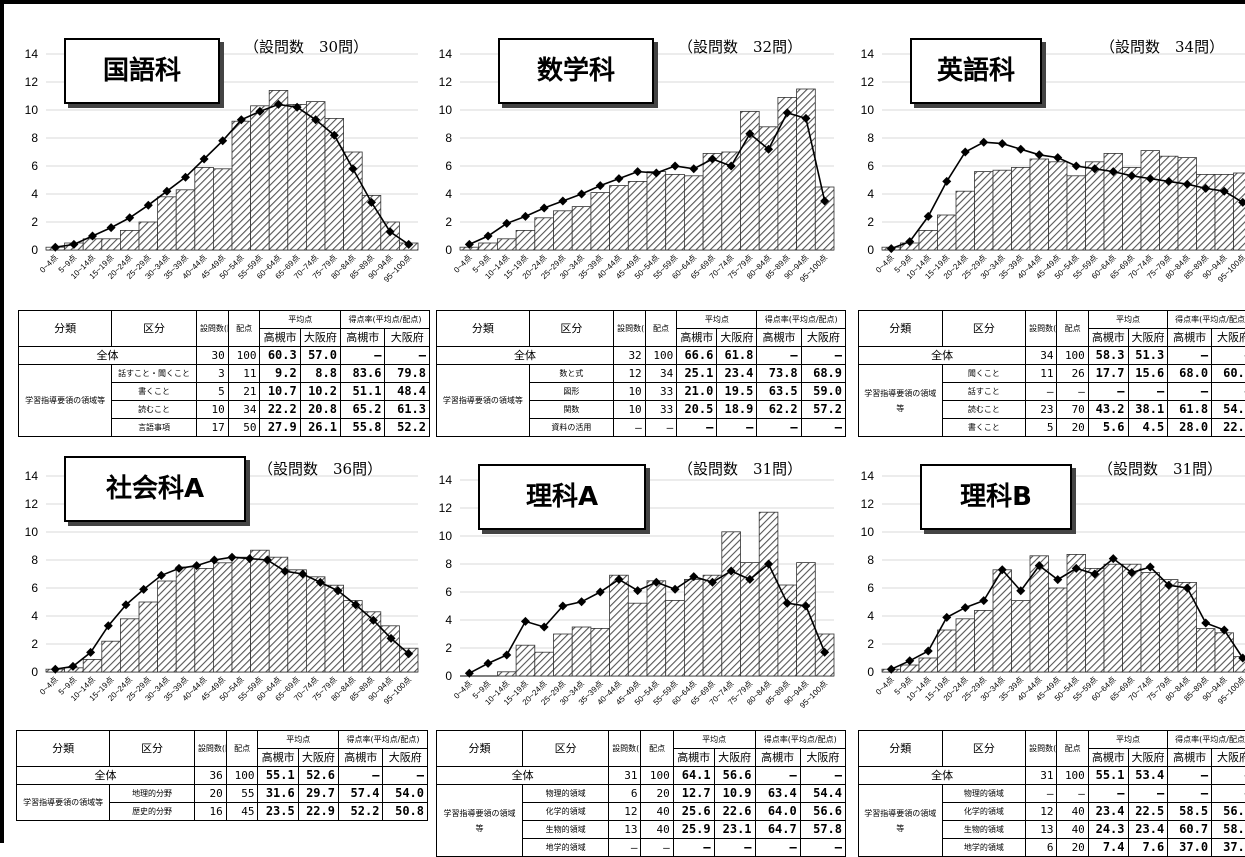 The image size is (1245, 857). Describe the element at coordinates (210, 749) in the screenshot. I see `header-num-questions: 設問数(問)` at that location.